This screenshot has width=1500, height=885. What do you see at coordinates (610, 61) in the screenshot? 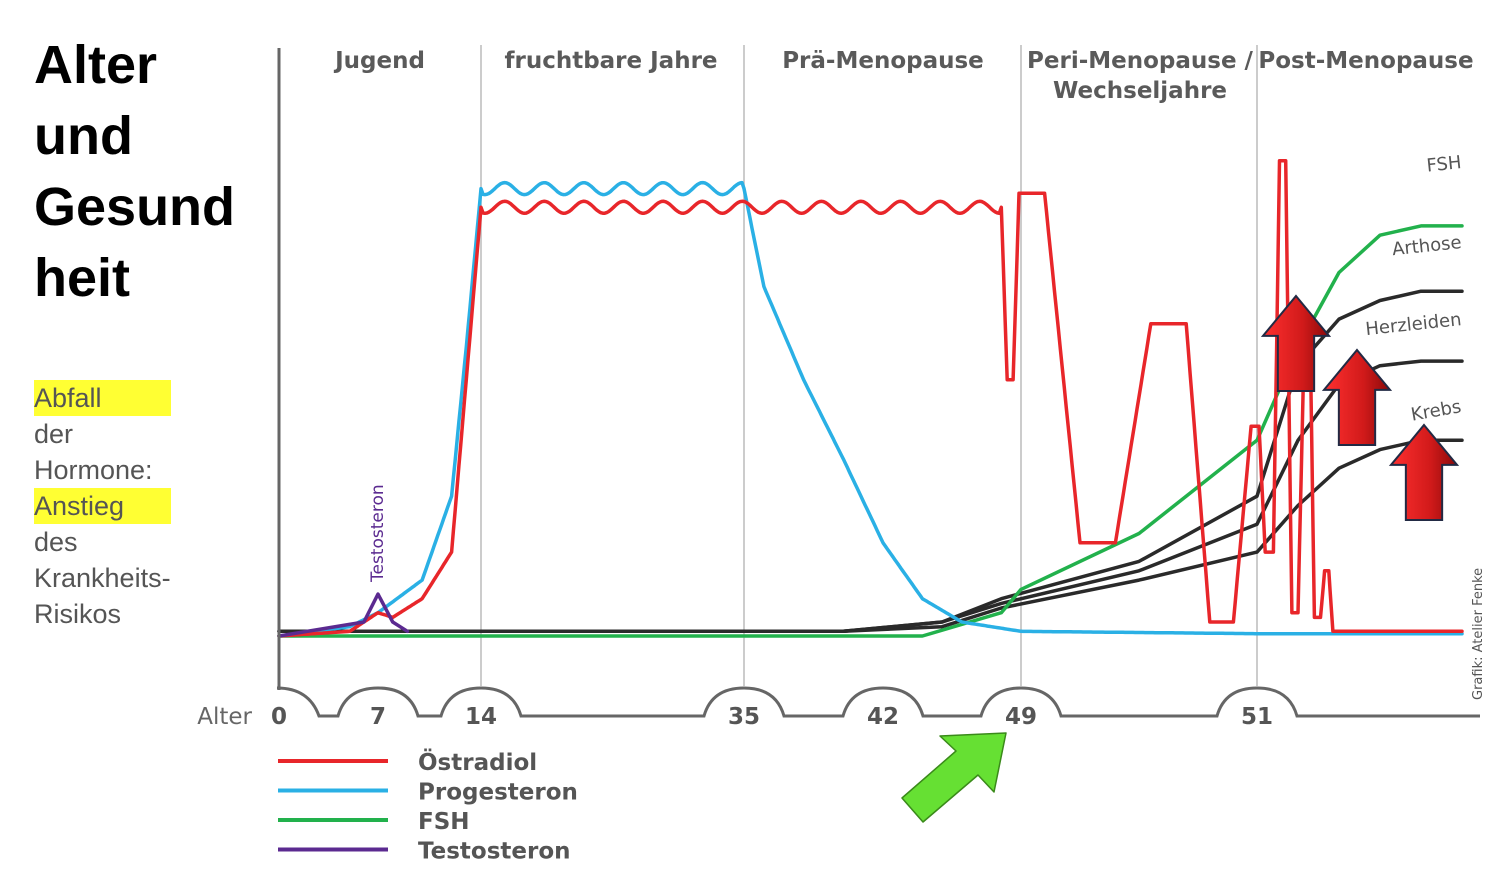
I see `phase-label: fruchtbare Jahre` at bounding box center [610, 61].